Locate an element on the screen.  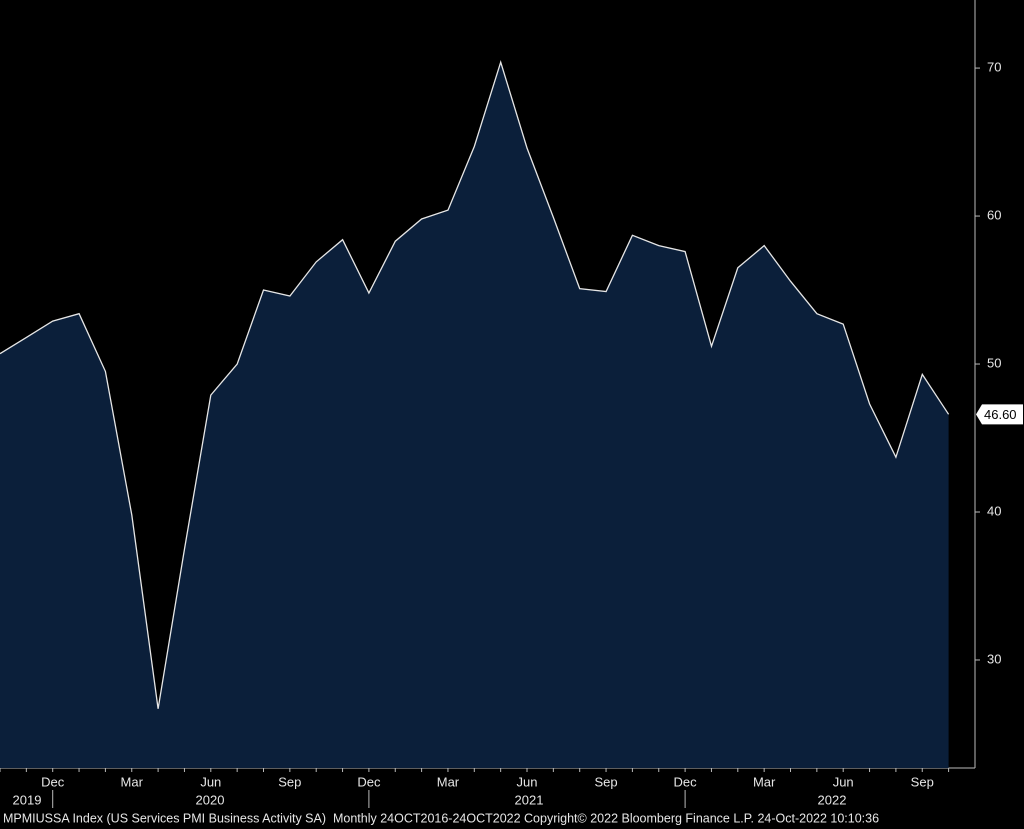
year-label: 2022 is located at coordinates (832, 799).